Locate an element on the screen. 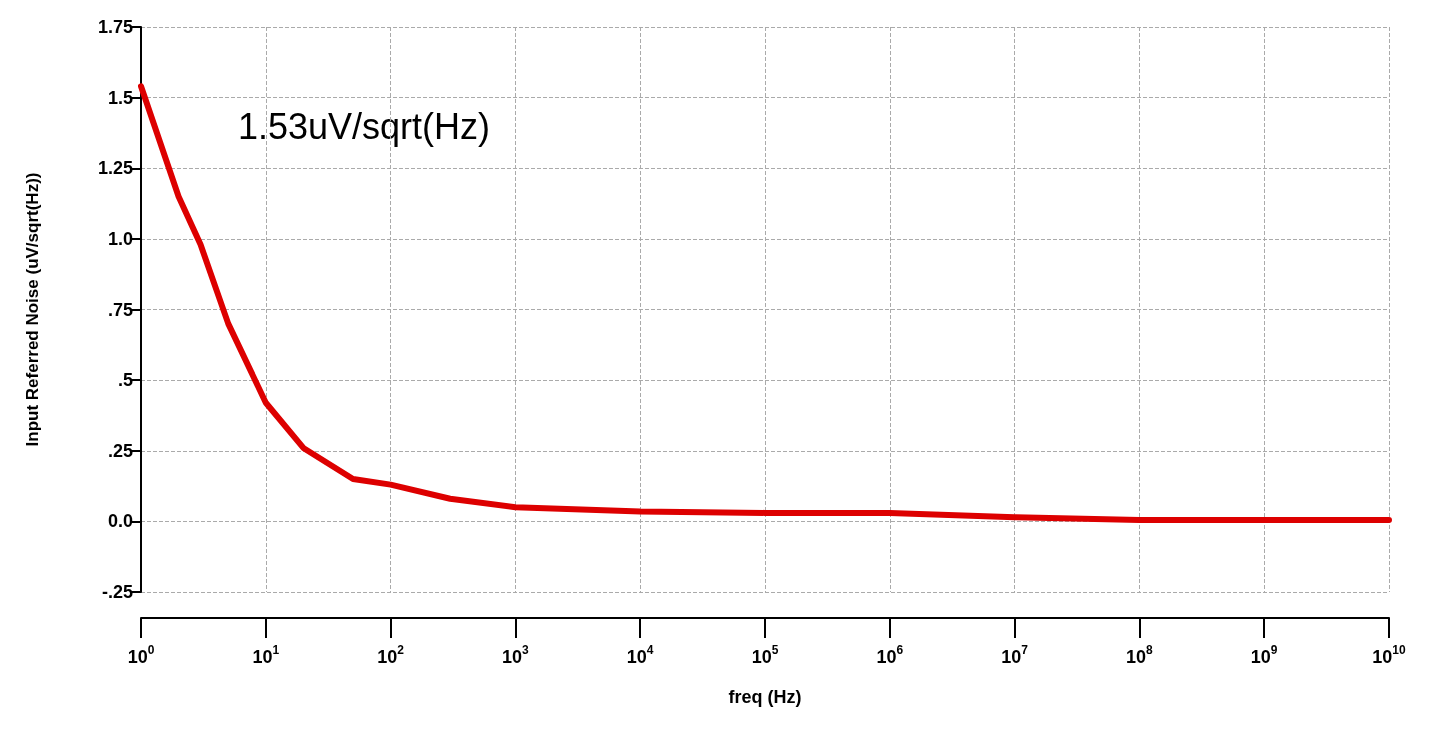 The image size is (1433, 729). y-tick-label: -.25 is located at coordinates (117, 592).